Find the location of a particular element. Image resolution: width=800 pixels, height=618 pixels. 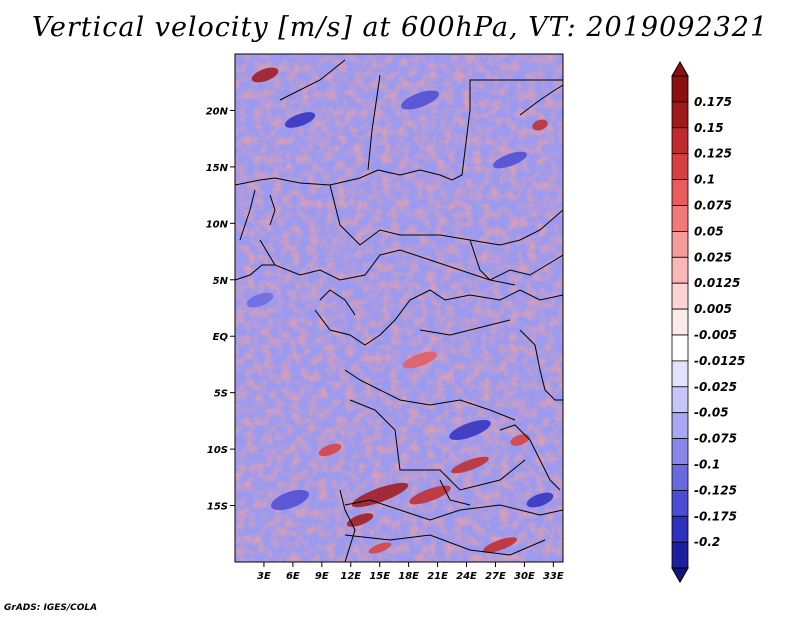

colorbar-label: 0.0125 is located at coordinates (717, 283).